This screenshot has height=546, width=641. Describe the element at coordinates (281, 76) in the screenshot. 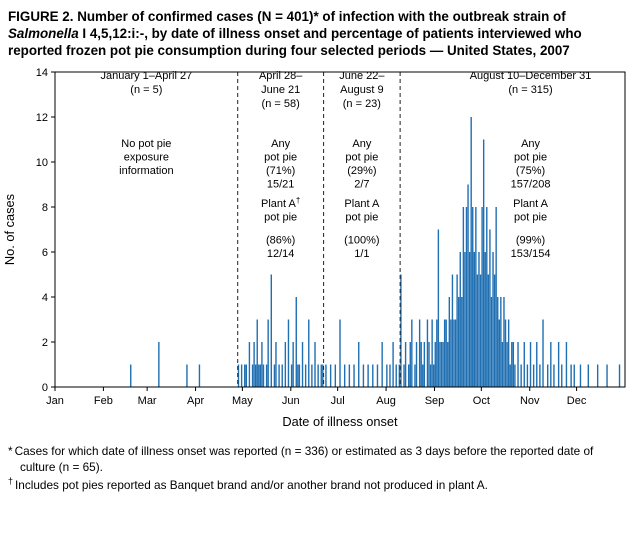

I see `period-label: April 28–` at that location.